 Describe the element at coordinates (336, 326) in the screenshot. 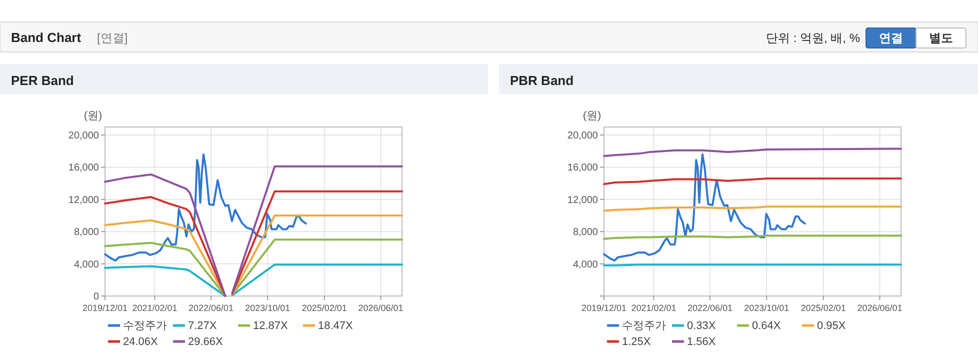

I see `legend-label: 18.47X` at that location.